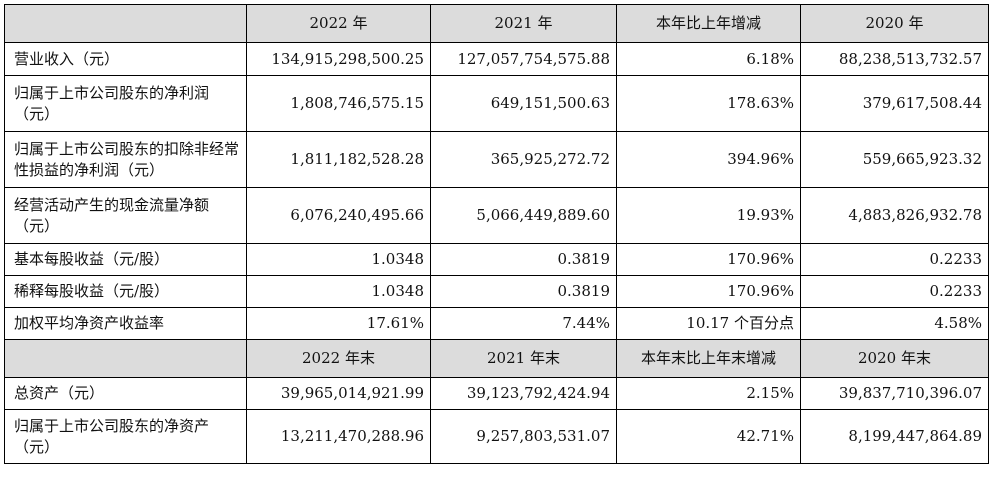 Image resolution: width=992 pixels, height=484 pixels. Describe the element at coordinates (125, 393) in the screenshot. I see `row-label: 总资产（元）` at that location.